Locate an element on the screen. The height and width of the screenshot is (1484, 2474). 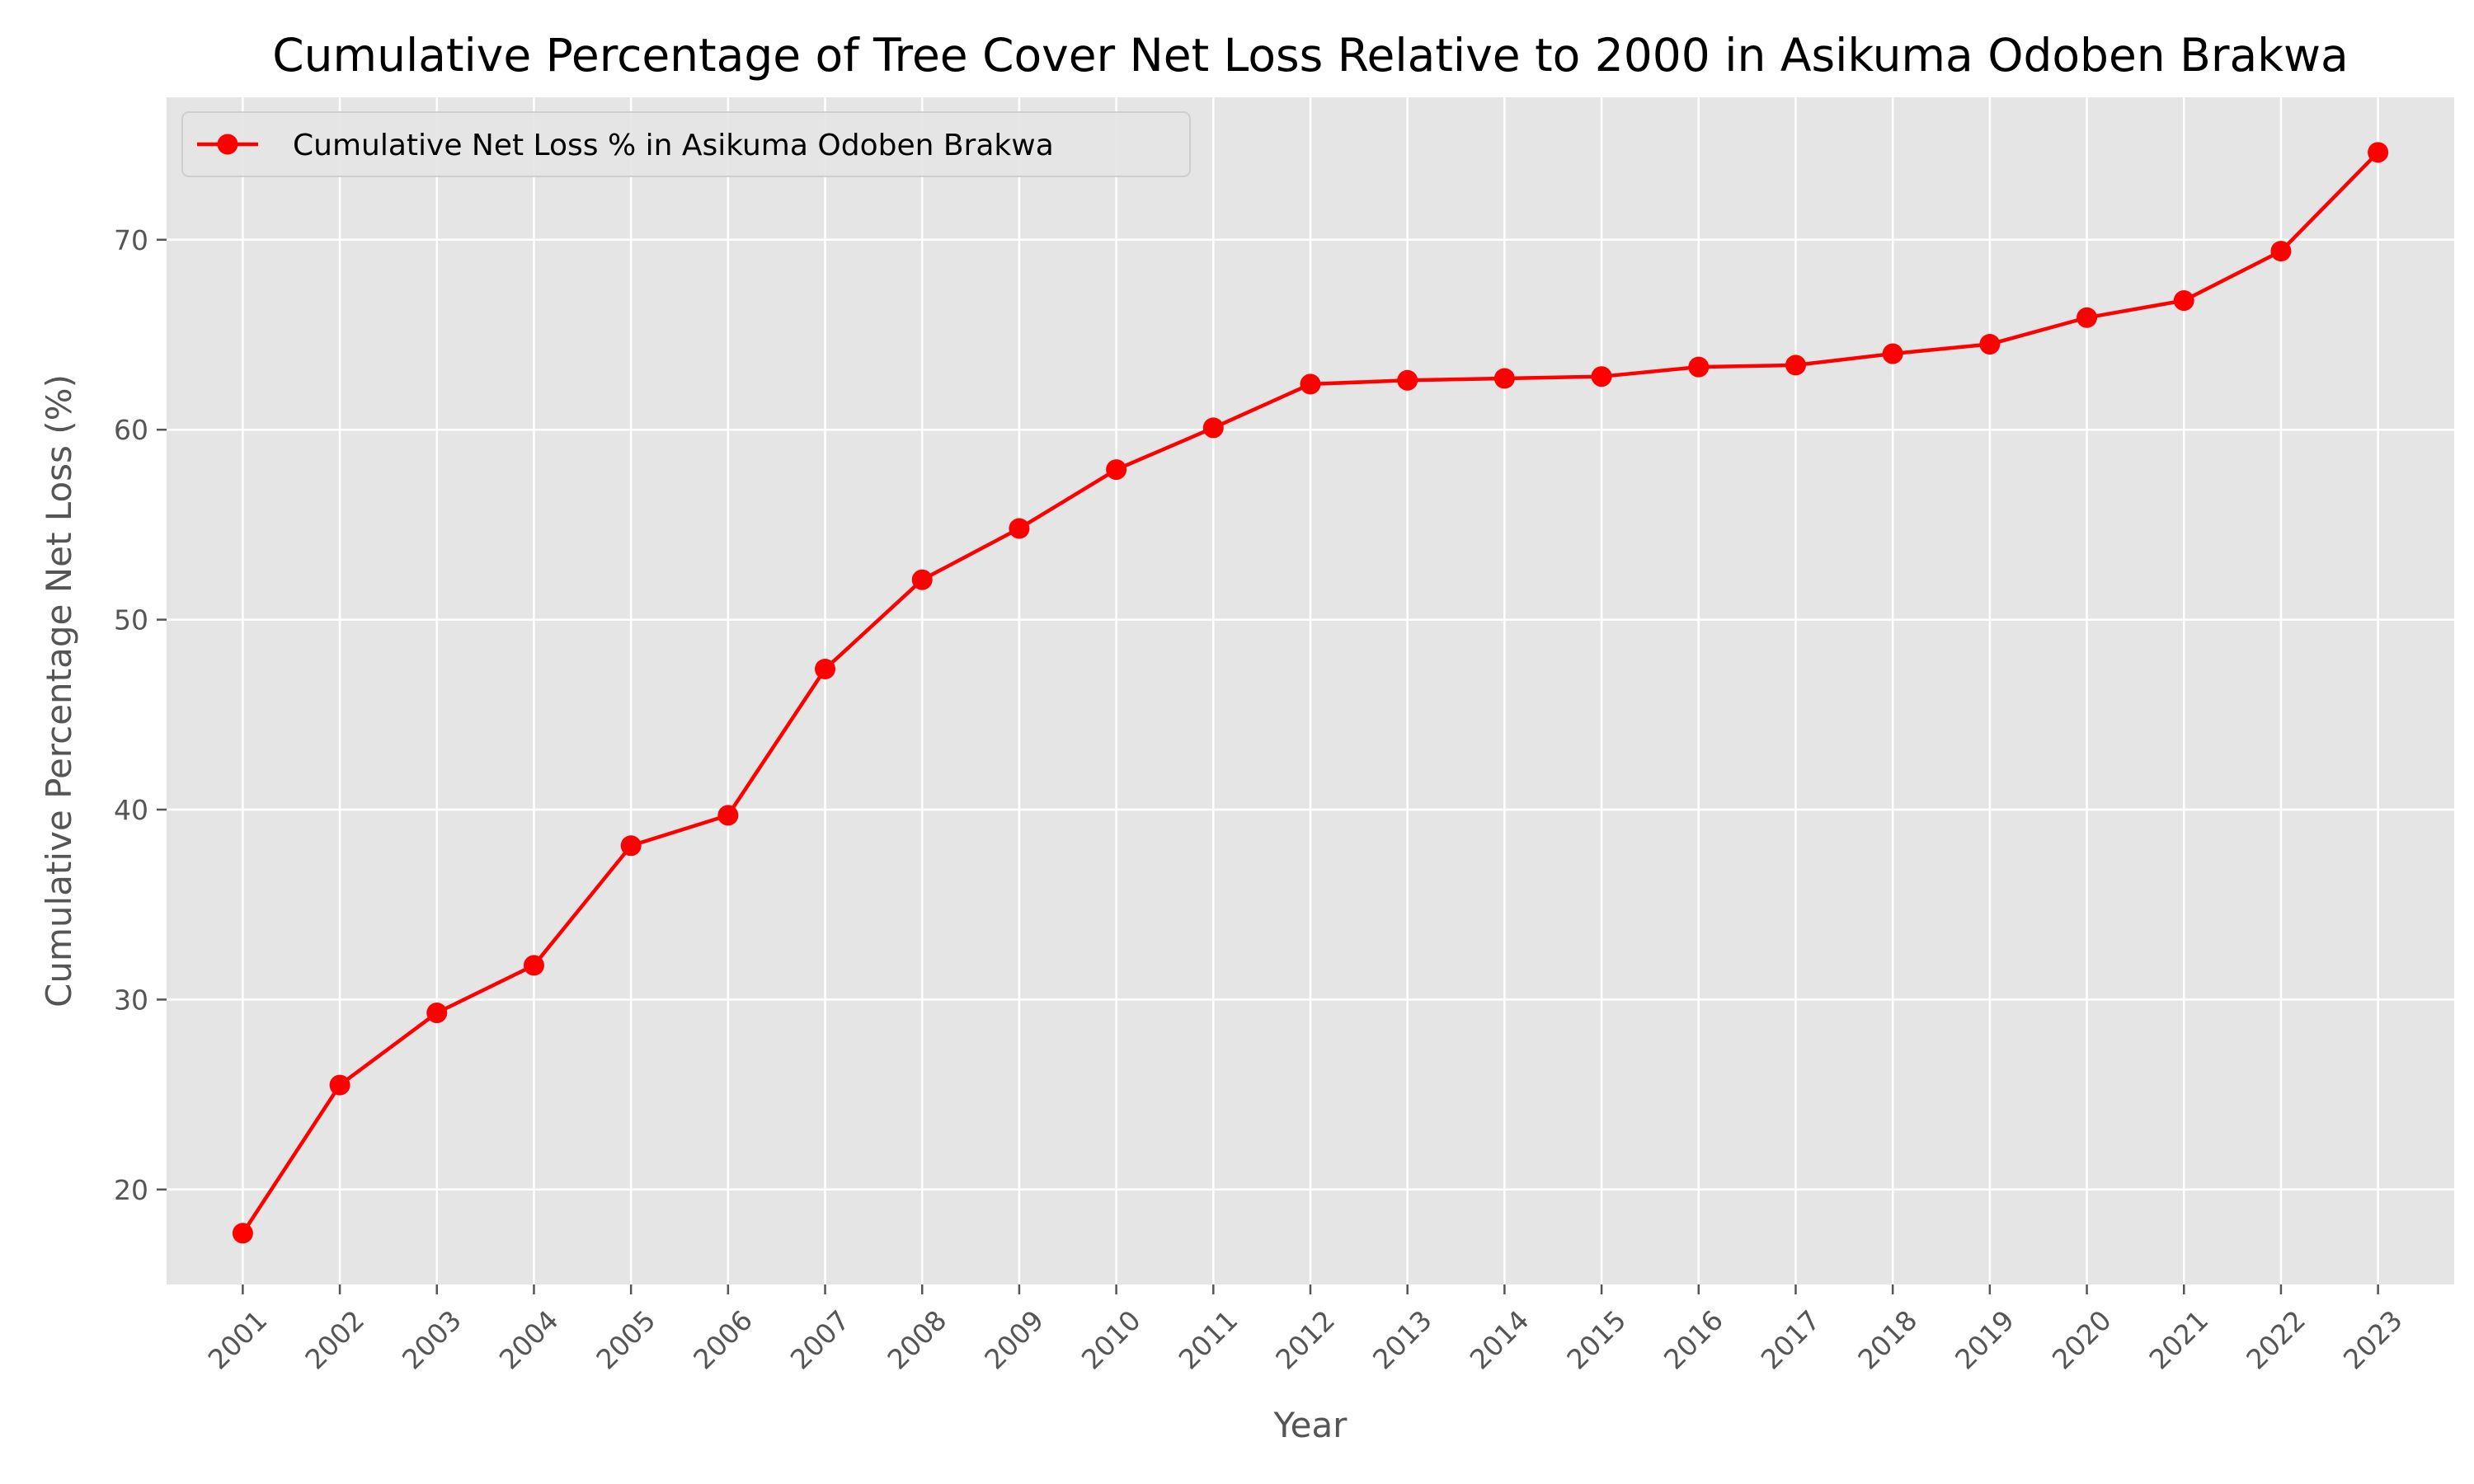
y-tick-label: 70 is located at coordinates (131, 240).